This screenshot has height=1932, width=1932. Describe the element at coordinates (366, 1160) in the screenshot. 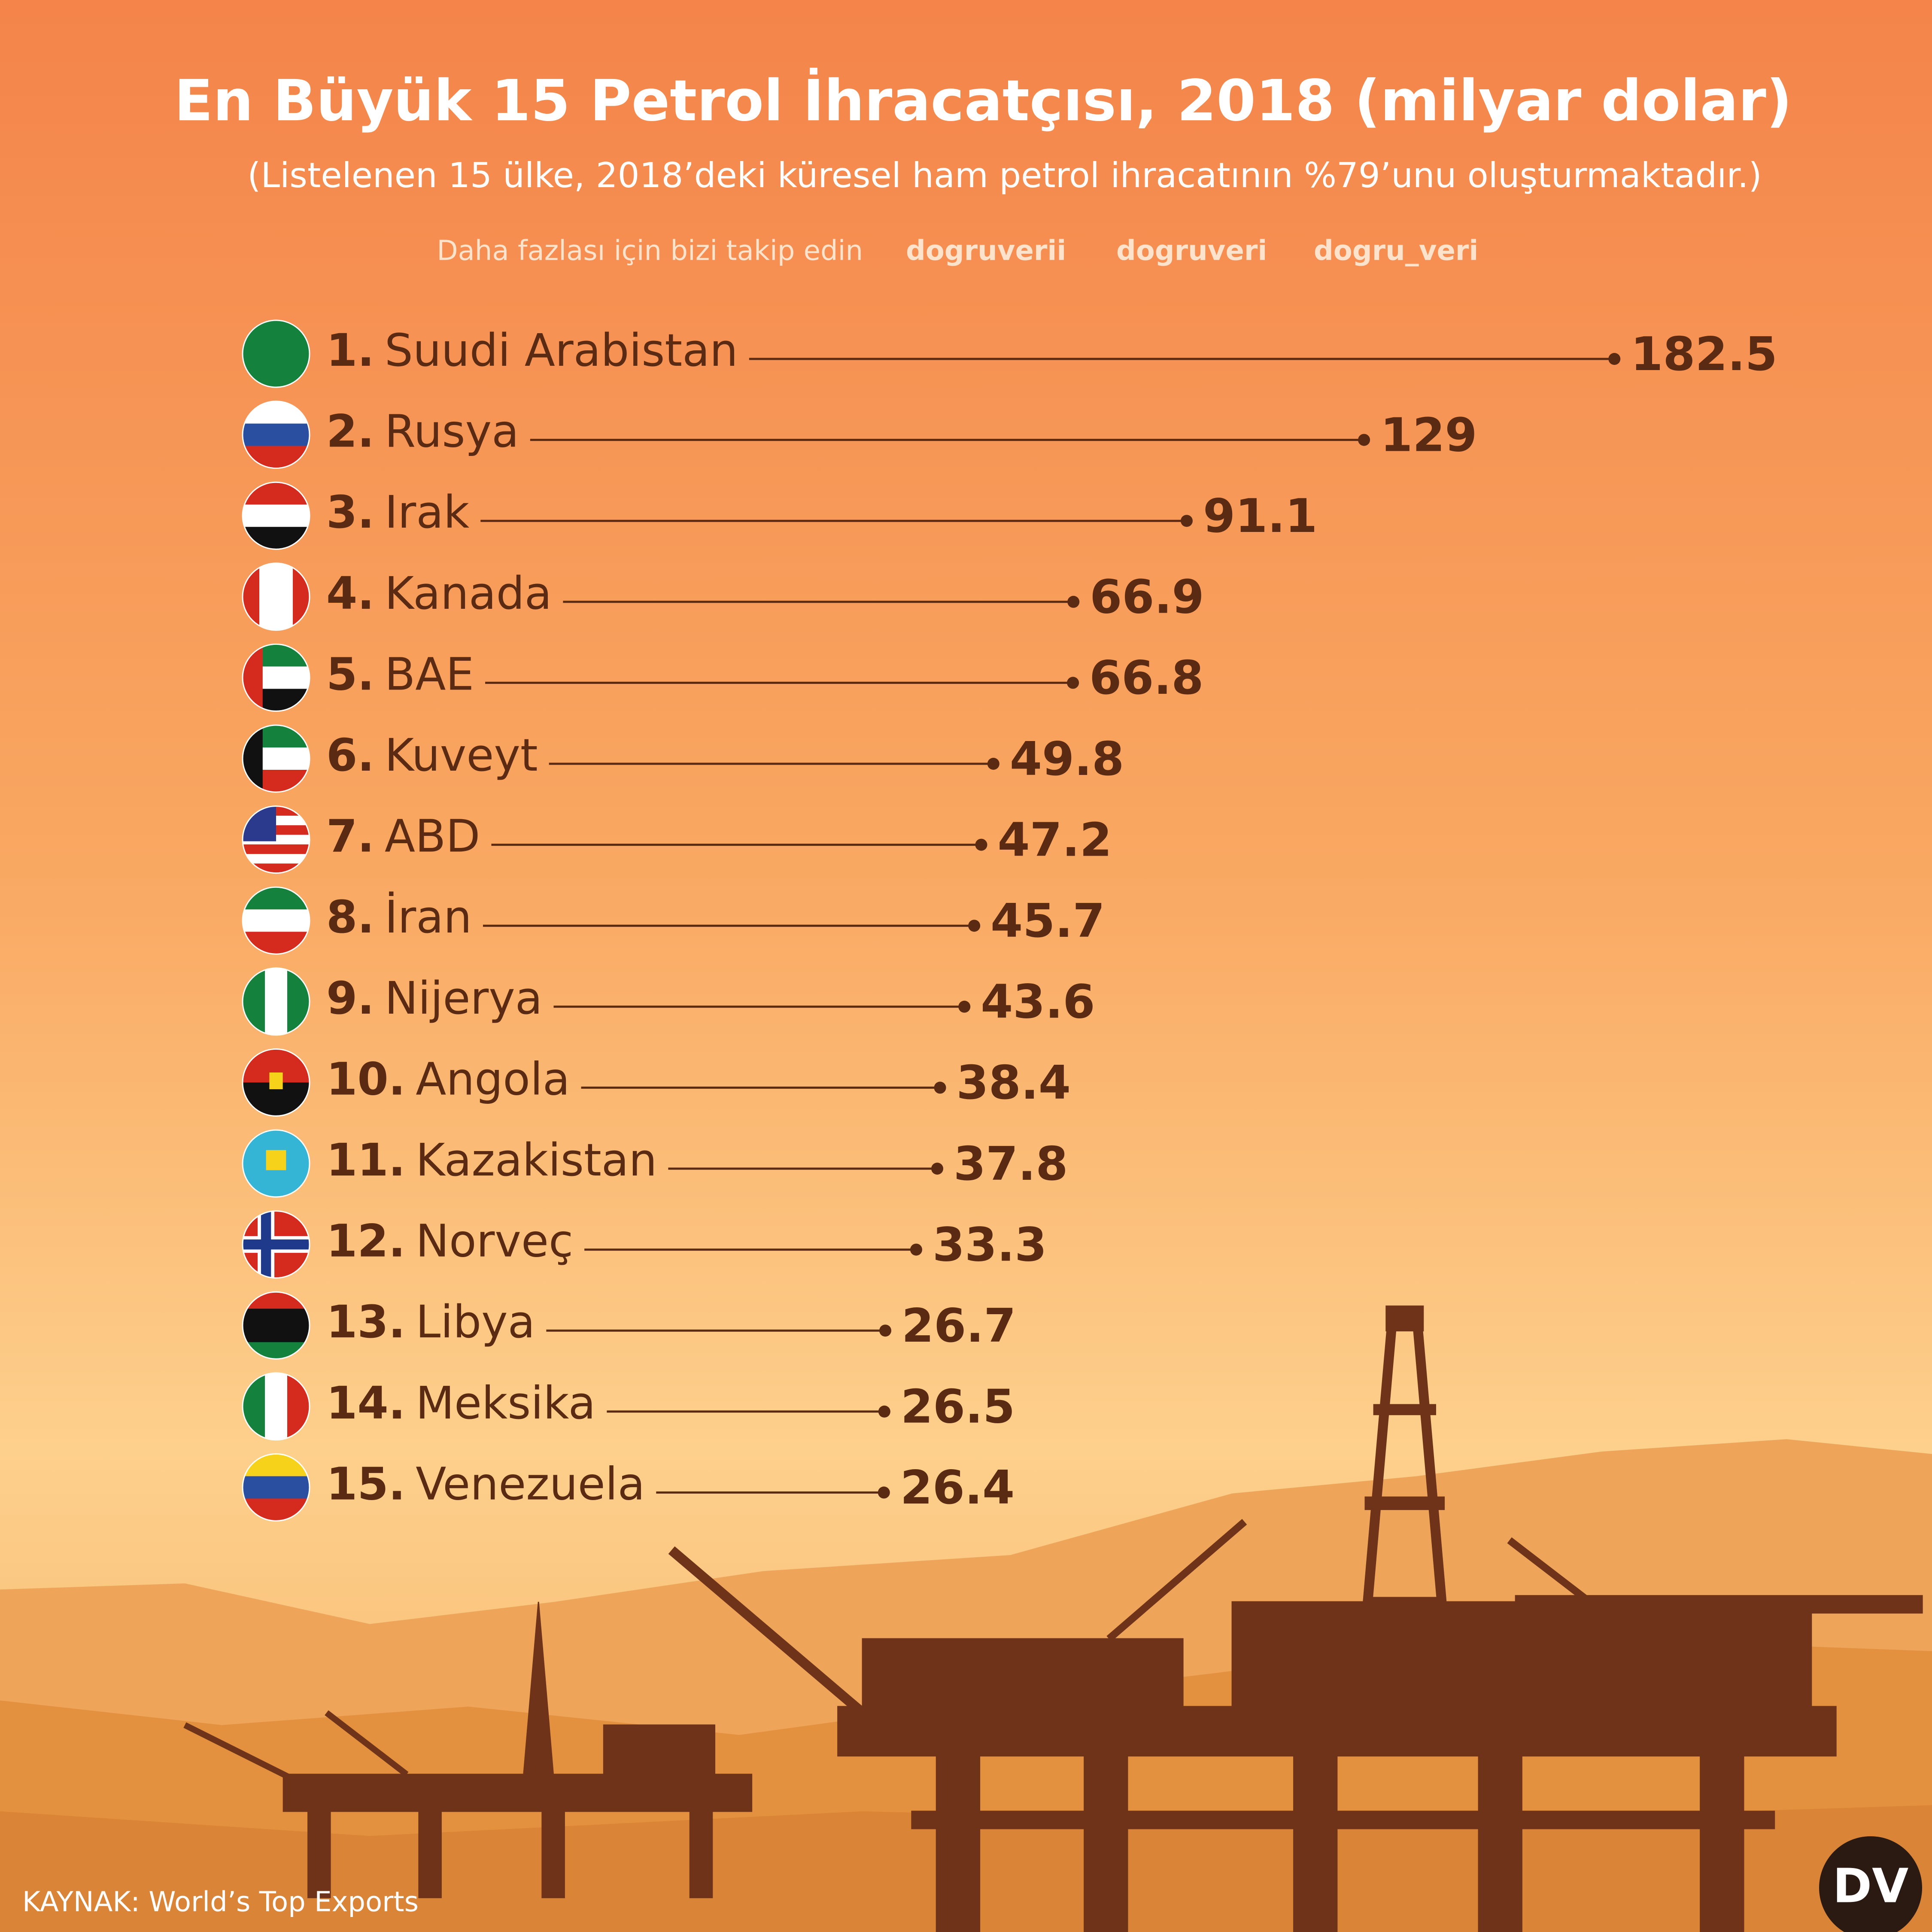

I see `rank: 11.` at that location.